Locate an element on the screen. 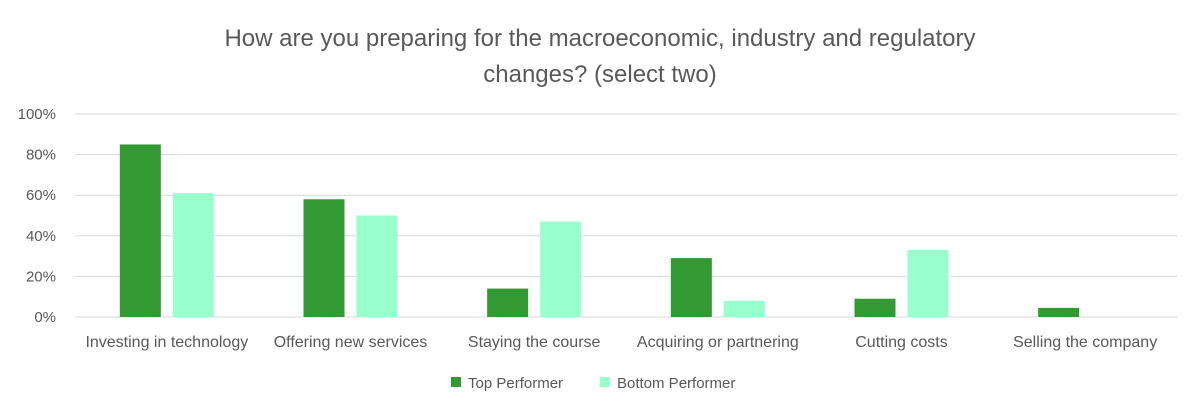  y-tick-label: 60% is located at coordinates (41, 195).